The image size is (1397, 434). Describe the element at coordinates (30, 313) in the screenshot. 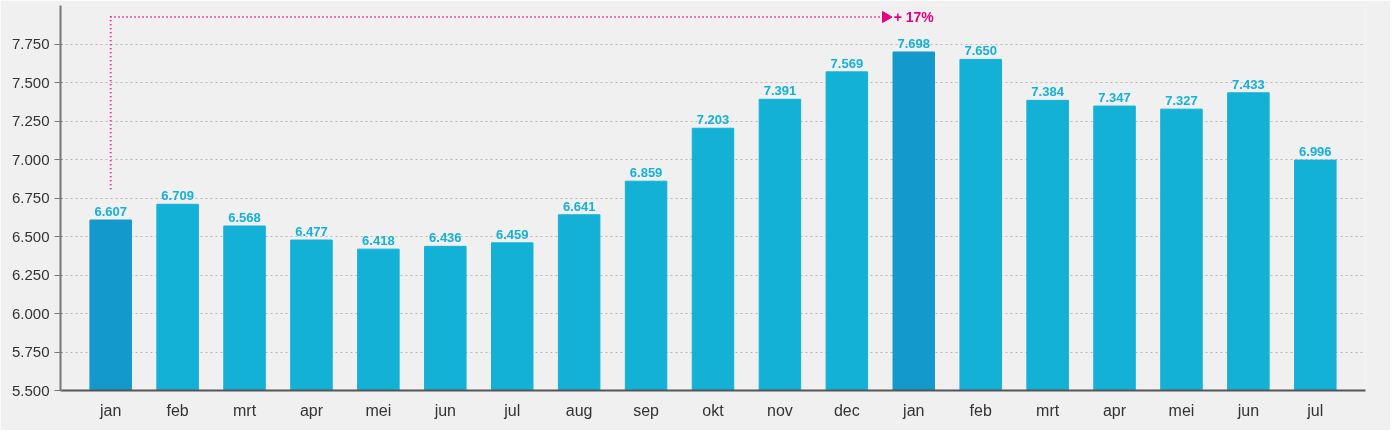

I see `y-tick-label: 6.000` at that location.